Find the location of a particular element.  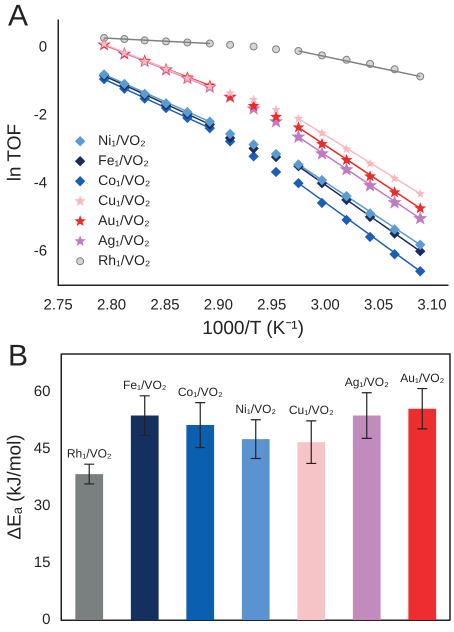

x-tick-label: 2.85 is located at coordinates (165, 305).